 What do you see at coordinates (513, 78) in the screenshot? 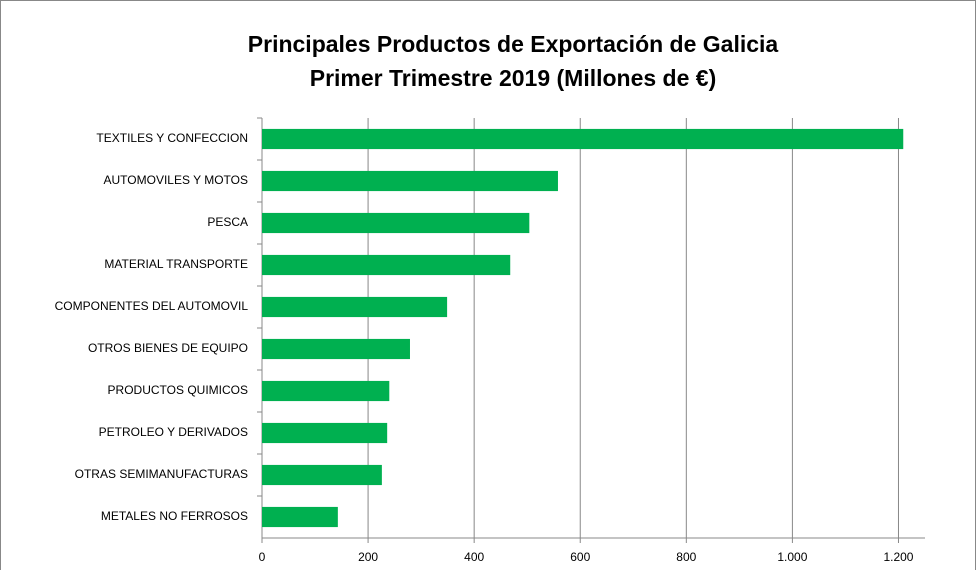
I see `chart-subtitle: Primer Trimestre 2019 (Millones de €)` at bounding box center [513, 78].